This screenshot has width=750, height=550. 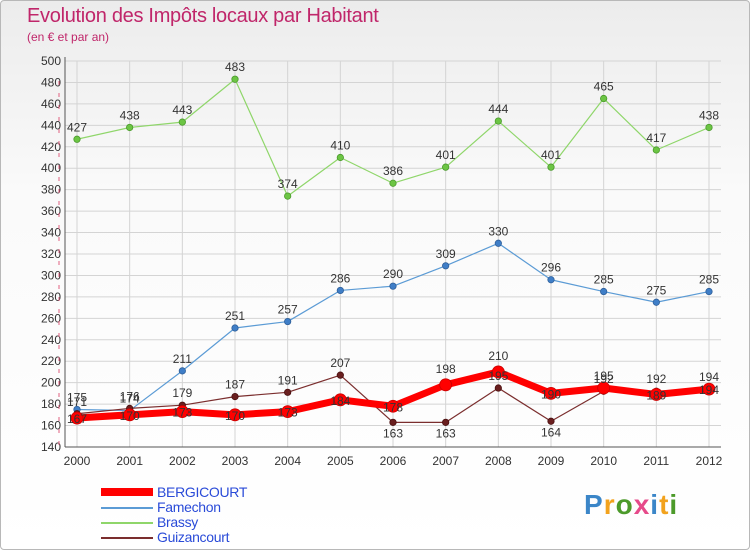 I want to click on data-label-guizancourt: 164, so click(x=551, y=432).